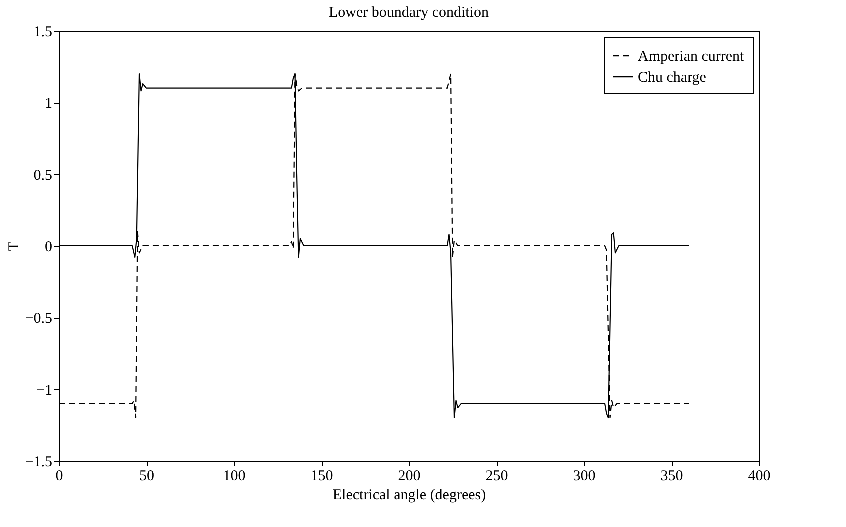  What do you see at coordinates (234, 476) in the screenshot?
I see `x-tick-label: 100` at bounding box center [234, 476].